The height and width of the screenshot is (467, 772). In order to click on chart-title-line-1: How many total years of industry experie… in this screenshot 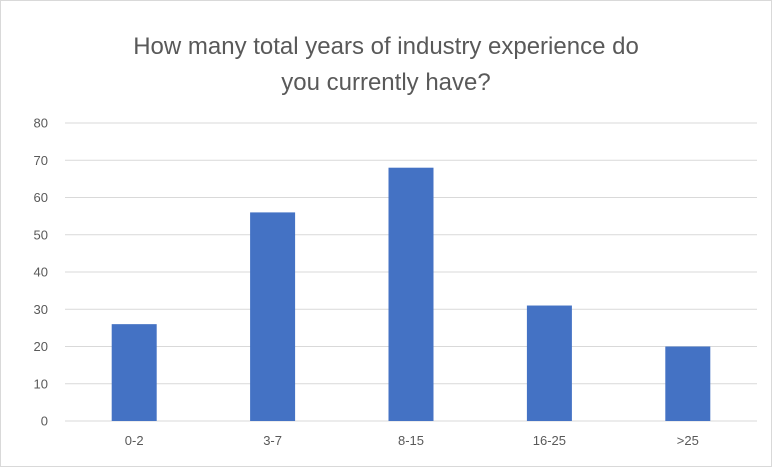, I will do `click(386, 46)`.